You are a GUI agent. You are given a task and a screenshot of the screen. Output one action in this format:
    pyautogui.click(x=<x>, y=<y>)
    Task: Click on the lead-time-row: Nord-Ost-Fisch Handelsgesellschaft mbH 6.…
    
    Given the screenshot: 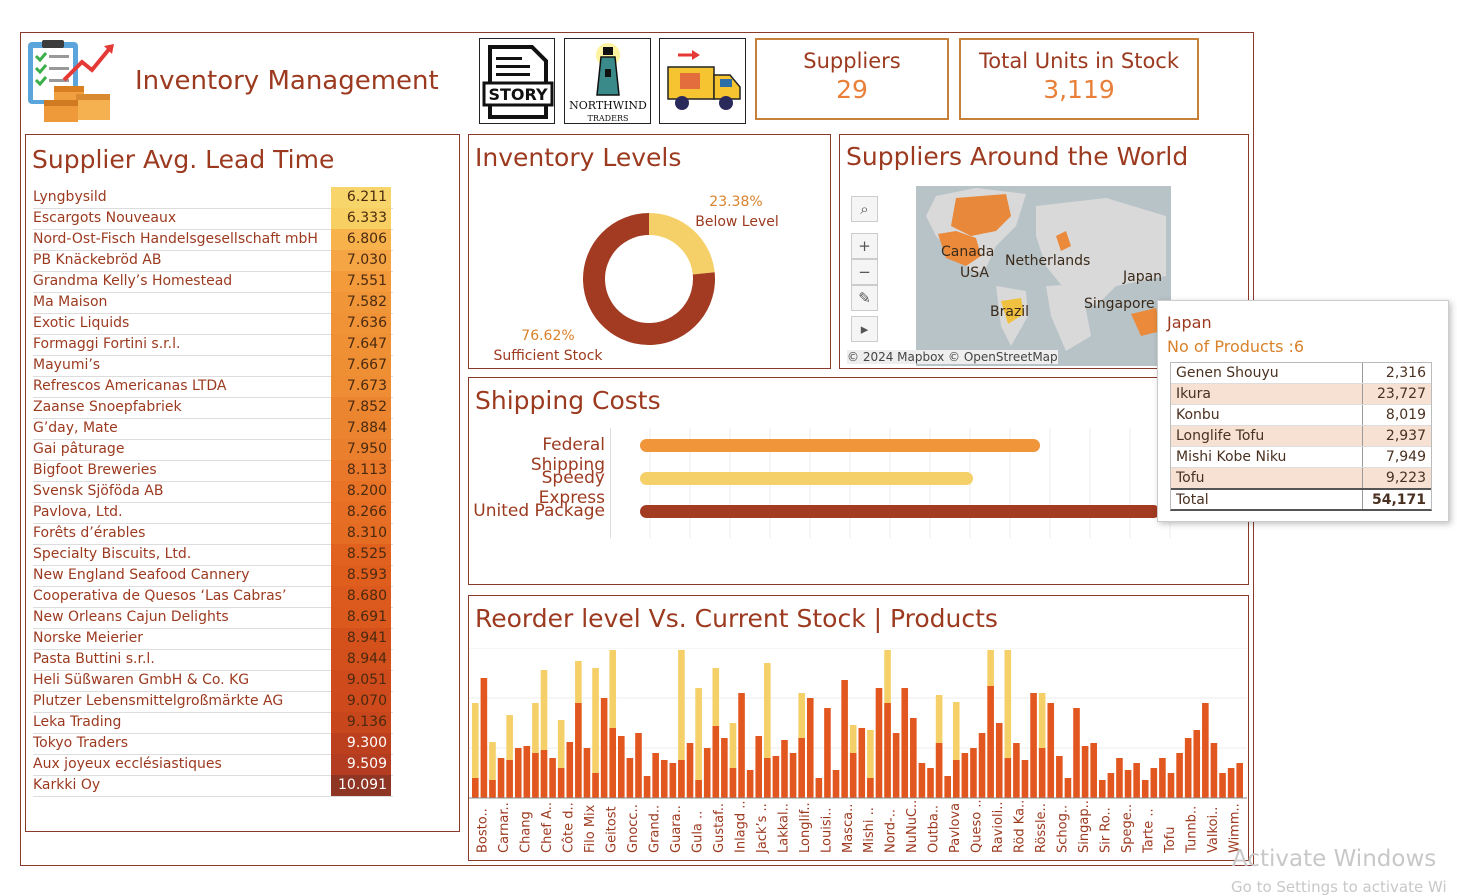 What is the action you would take?
    pyautogui.click(x=213, y=239)
    